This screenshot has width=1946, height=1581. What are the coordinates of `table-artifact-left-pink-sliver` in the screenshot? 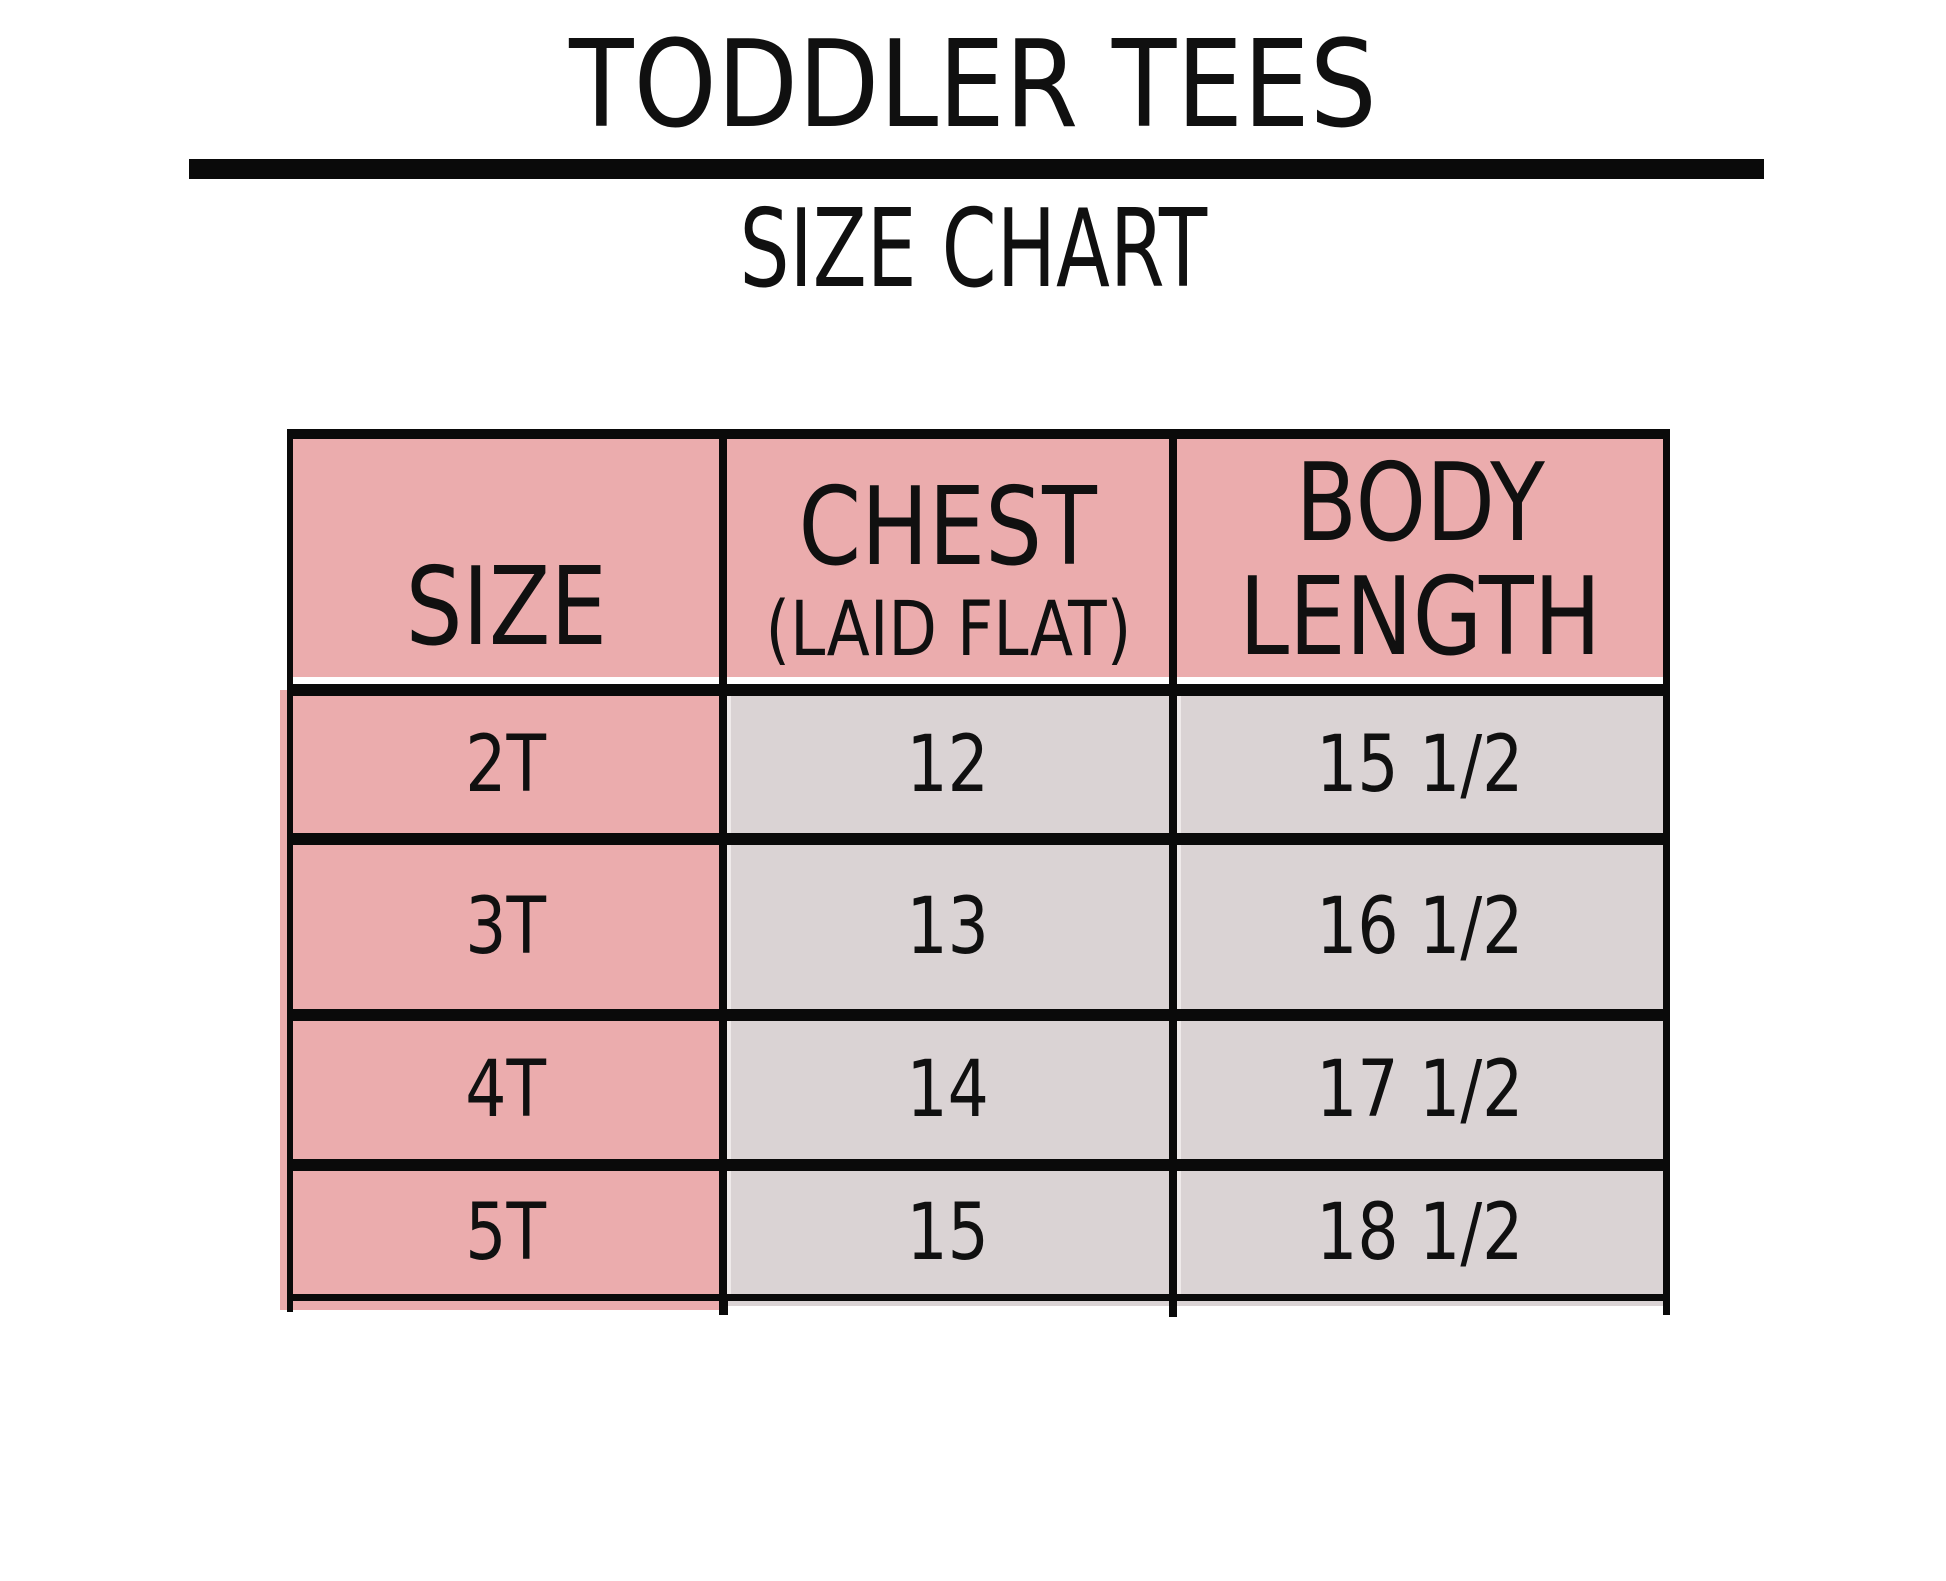 It's located at (284, 1000).